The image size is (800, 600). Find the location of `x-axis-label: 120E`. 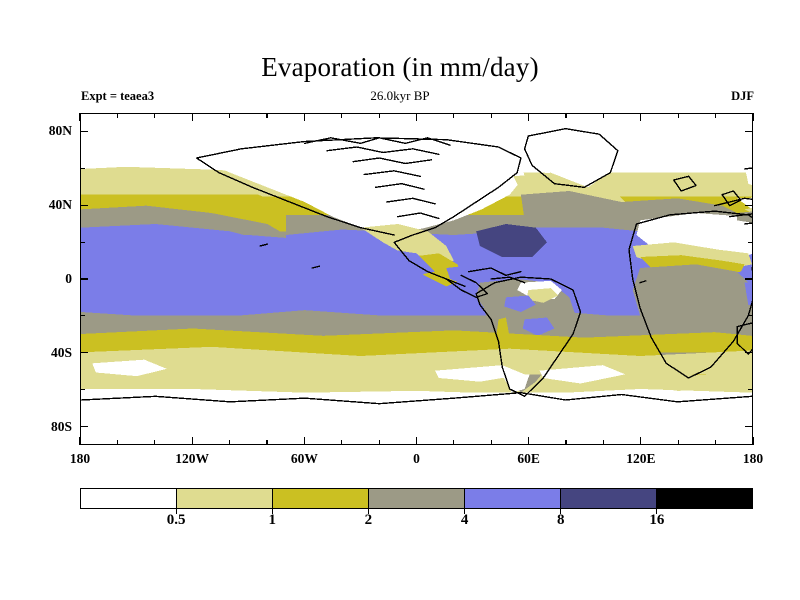

x-axis-label: 120E is located at coordinates (641, 458).